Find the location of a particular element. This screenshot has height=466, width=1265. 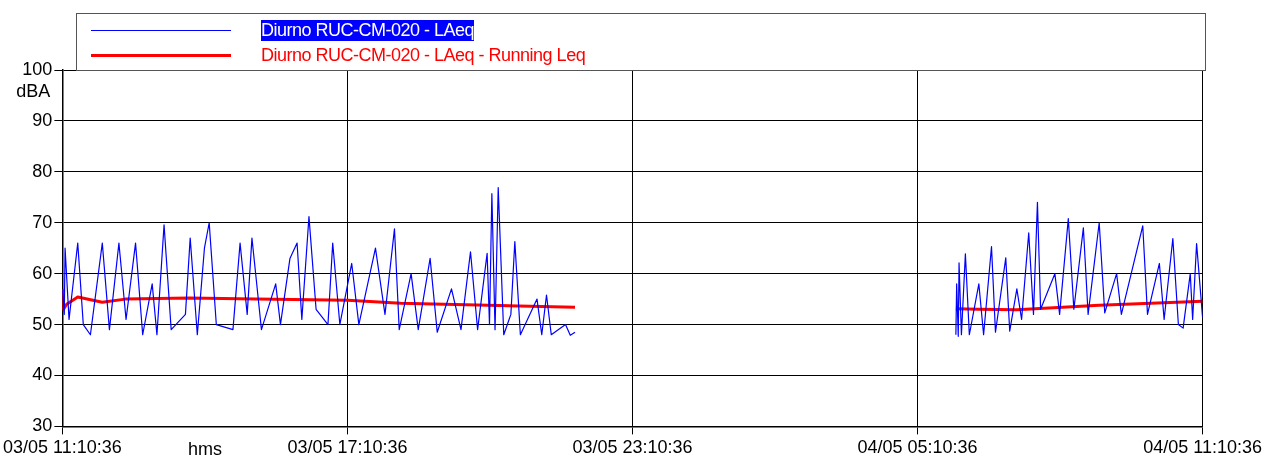

y-axis-title: dBA is located at coordinates (33, 90).